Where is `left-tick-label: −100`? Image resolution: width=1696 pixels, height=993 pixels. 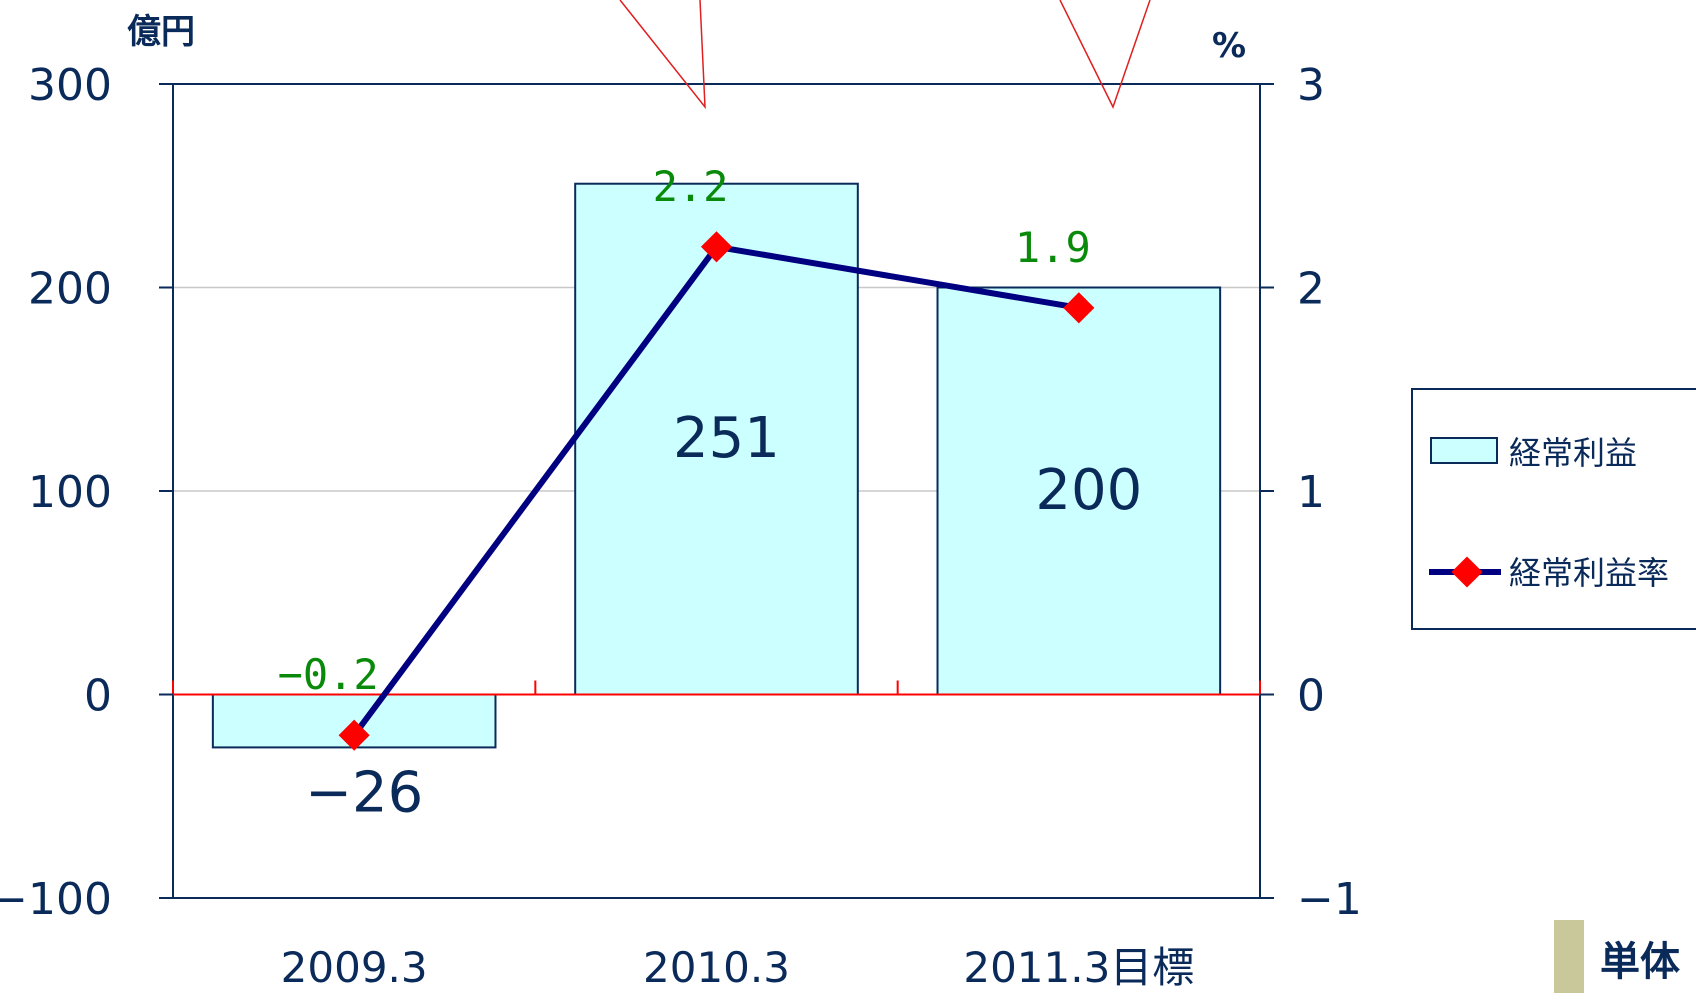
left-tick-label: −100 is located at coordinates (56, 899).